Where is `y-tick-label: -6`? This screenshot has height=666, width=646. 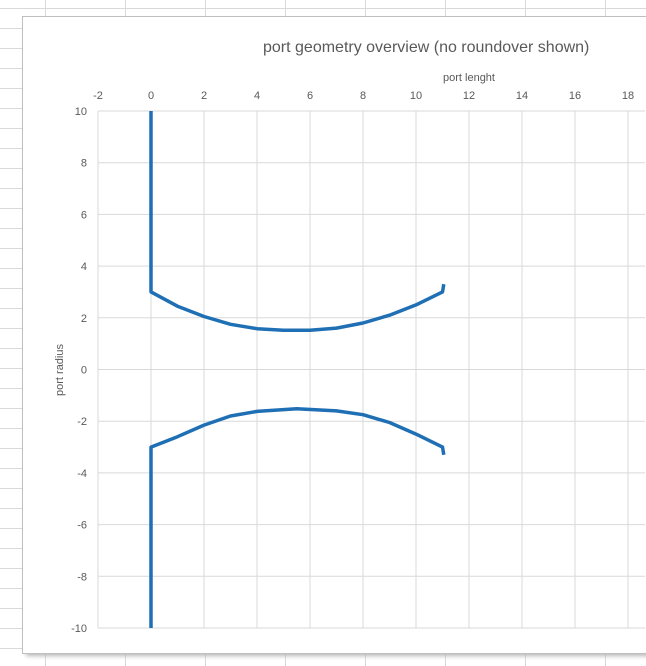
y-tick-label: -6 is located at coordinates (82, 526).